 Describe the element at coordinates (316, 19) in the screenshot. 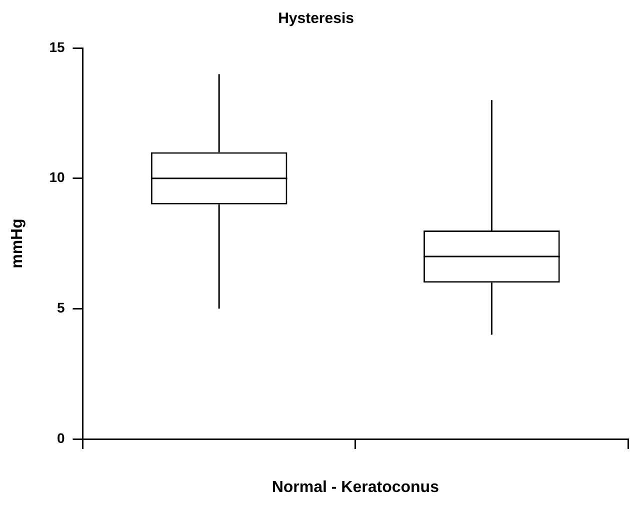

I see `chart-title: Hysteresis` at that location.